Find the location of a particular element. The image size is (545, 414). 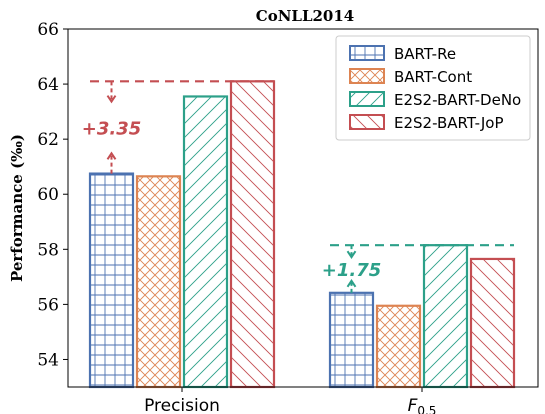

y-tick-label: 64 is located at coordinates (48, 85).